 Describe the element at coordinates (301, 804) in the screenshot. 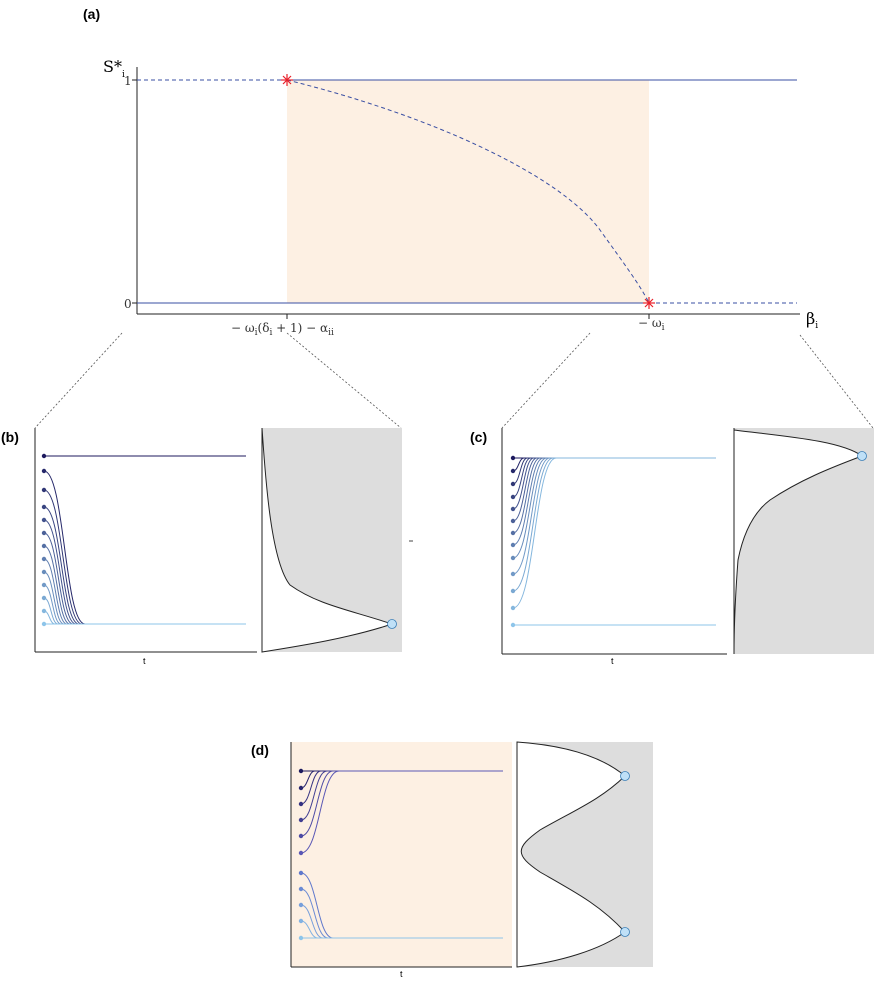

I see `trajectory-d-up-2-start` at that location.